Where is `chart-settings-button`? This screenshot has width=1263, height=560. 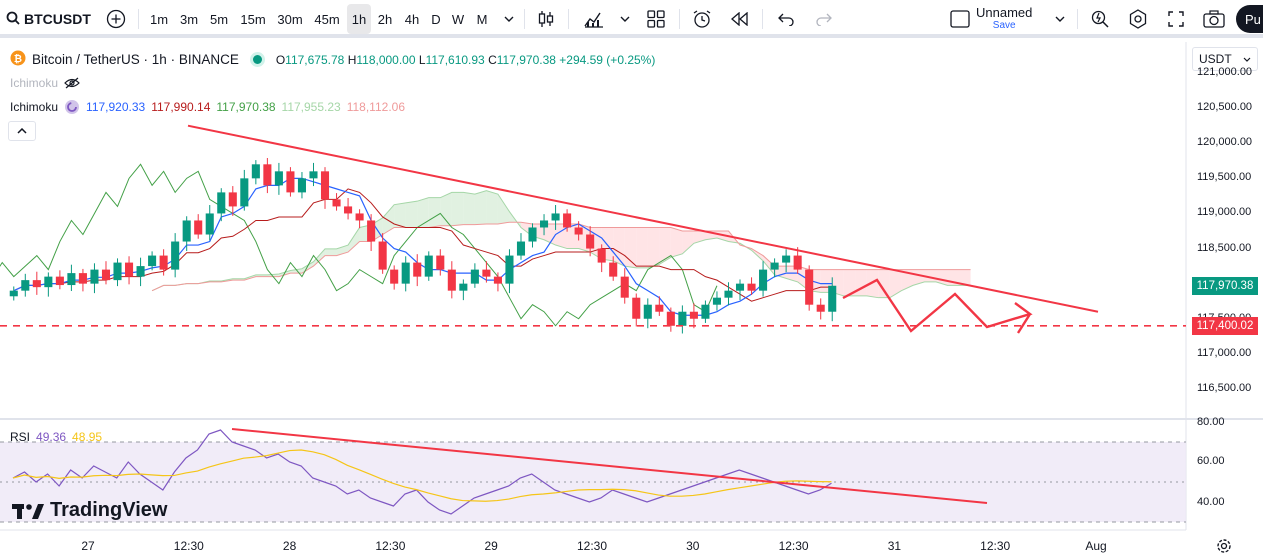
chart-settings-button is located at coordinates (1224, 548).